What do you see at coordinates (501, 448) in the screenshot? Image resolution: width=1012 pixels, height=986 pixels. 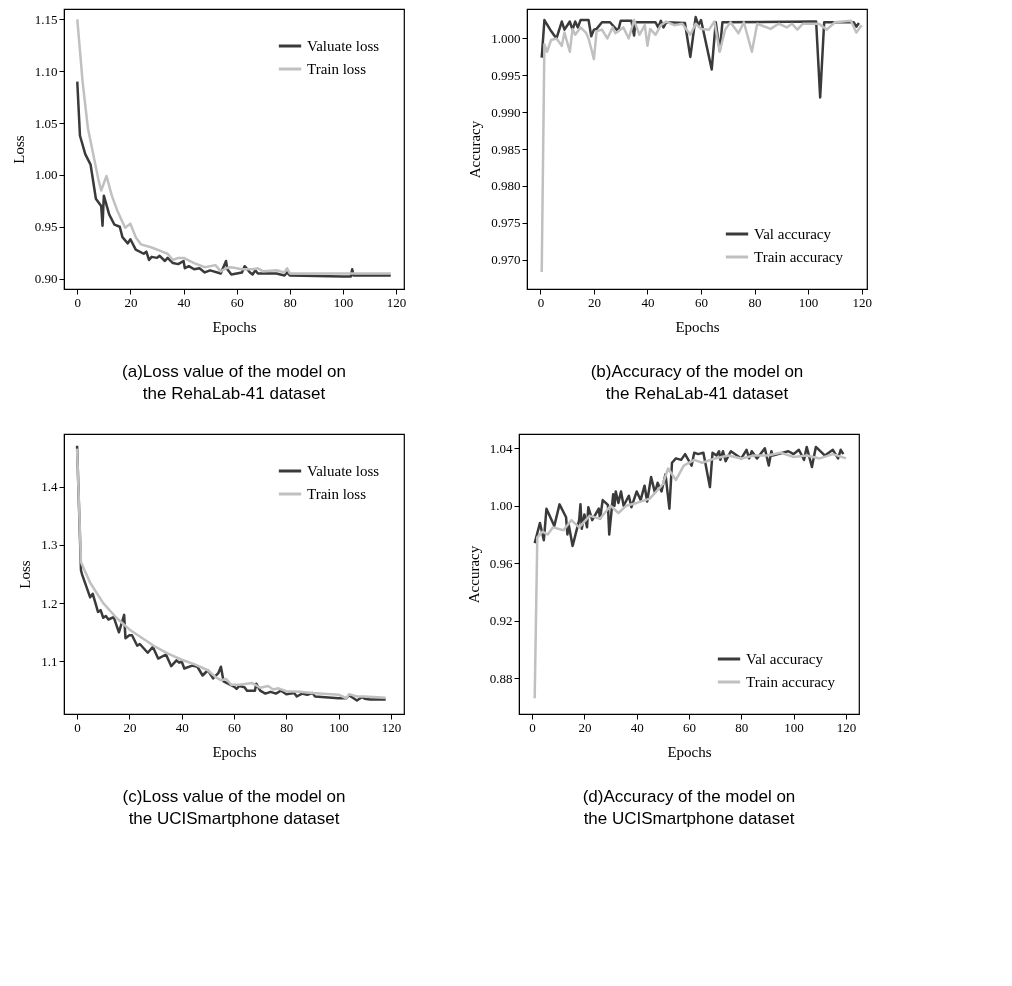 I see `y-tick-label: 1.04` at bounding box center [501, 448].